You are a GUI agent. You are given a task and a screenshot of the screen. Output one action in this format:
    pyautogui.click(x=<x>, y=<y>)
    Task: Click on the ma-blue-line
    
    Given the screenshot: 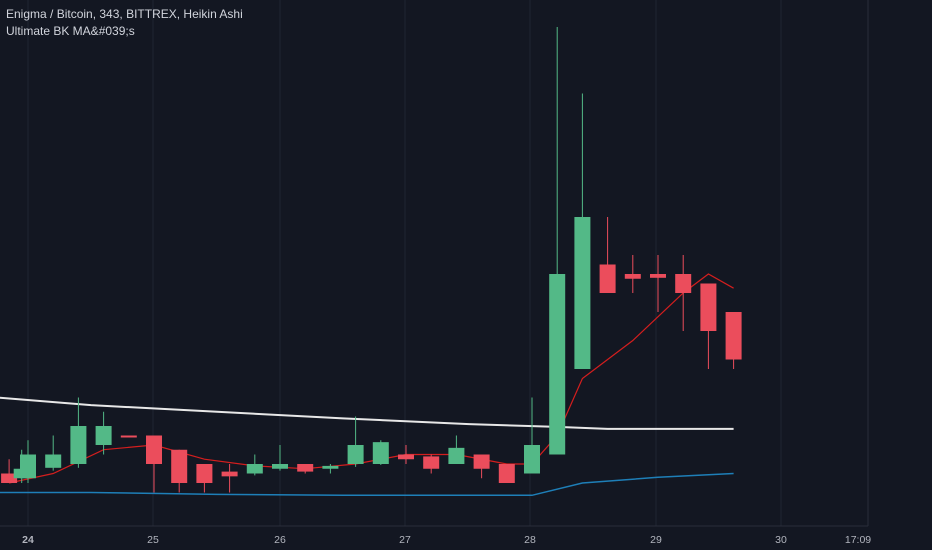 What is the action you would take?
    pyautogui.click(x=367, y=484)
    